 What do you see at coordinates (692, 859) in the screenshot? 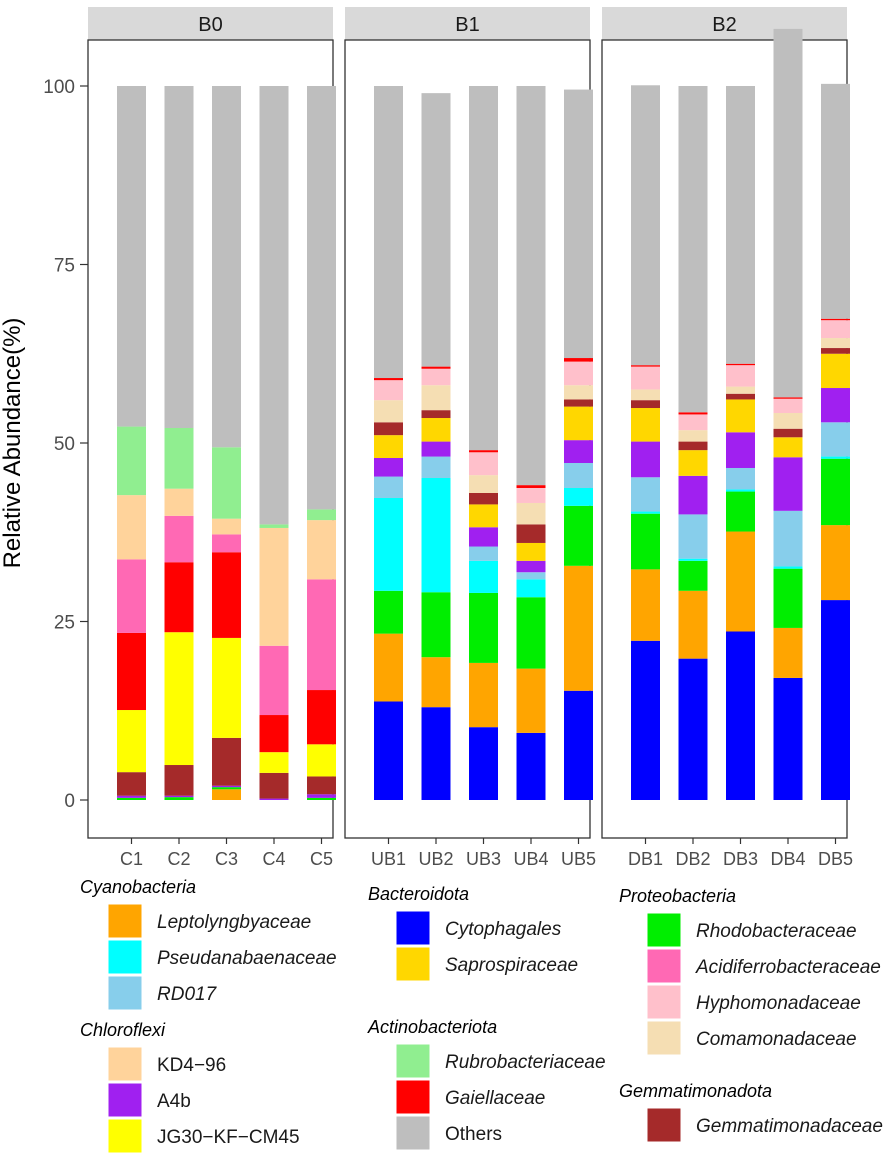
I see `x-tick-label: DB2` at bounding box center [692, 859].